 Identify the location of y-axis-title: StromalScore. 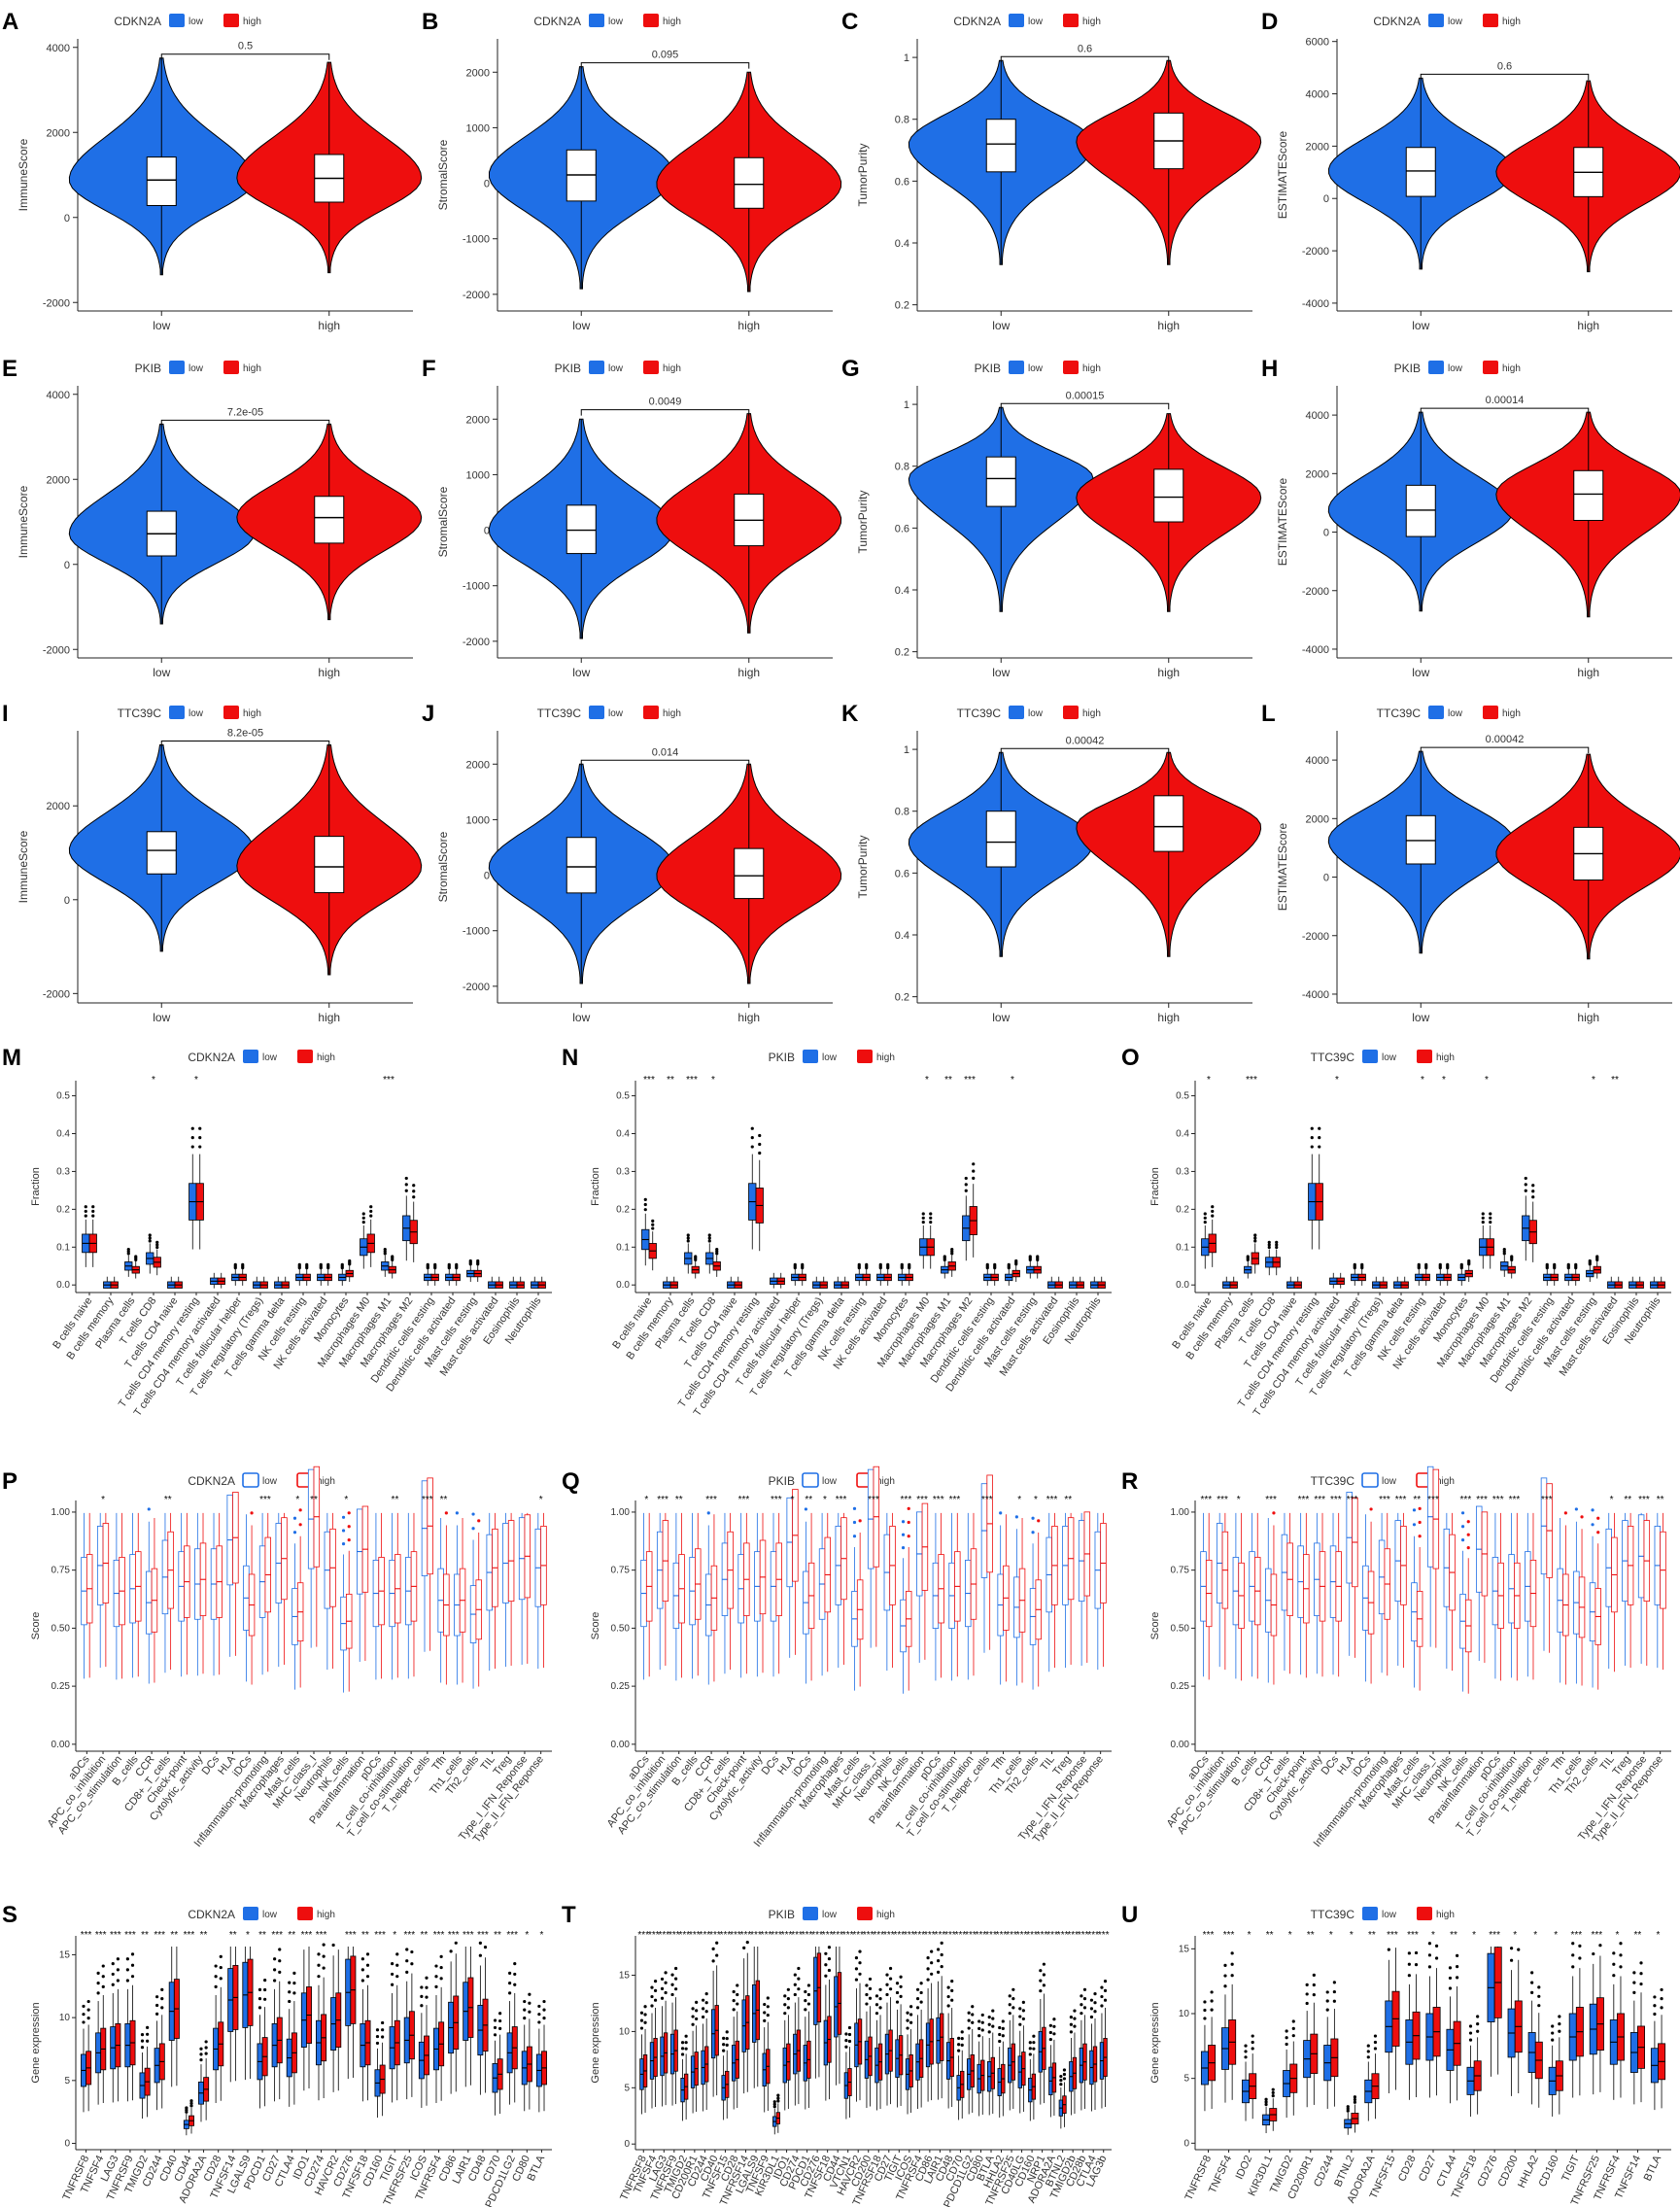
(443, 521).